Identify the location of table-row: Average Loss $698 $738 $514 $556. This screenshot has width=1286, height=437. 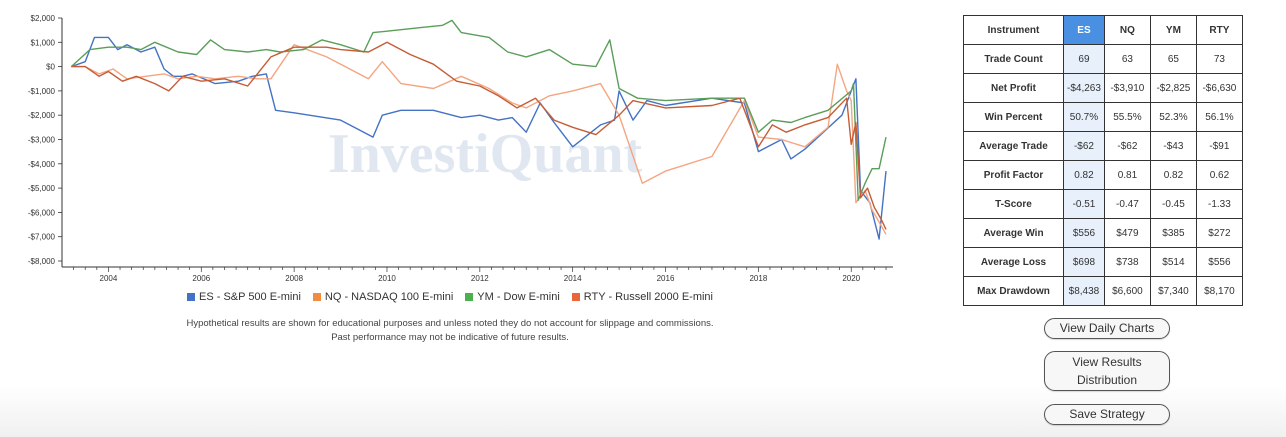
(1103, 262).